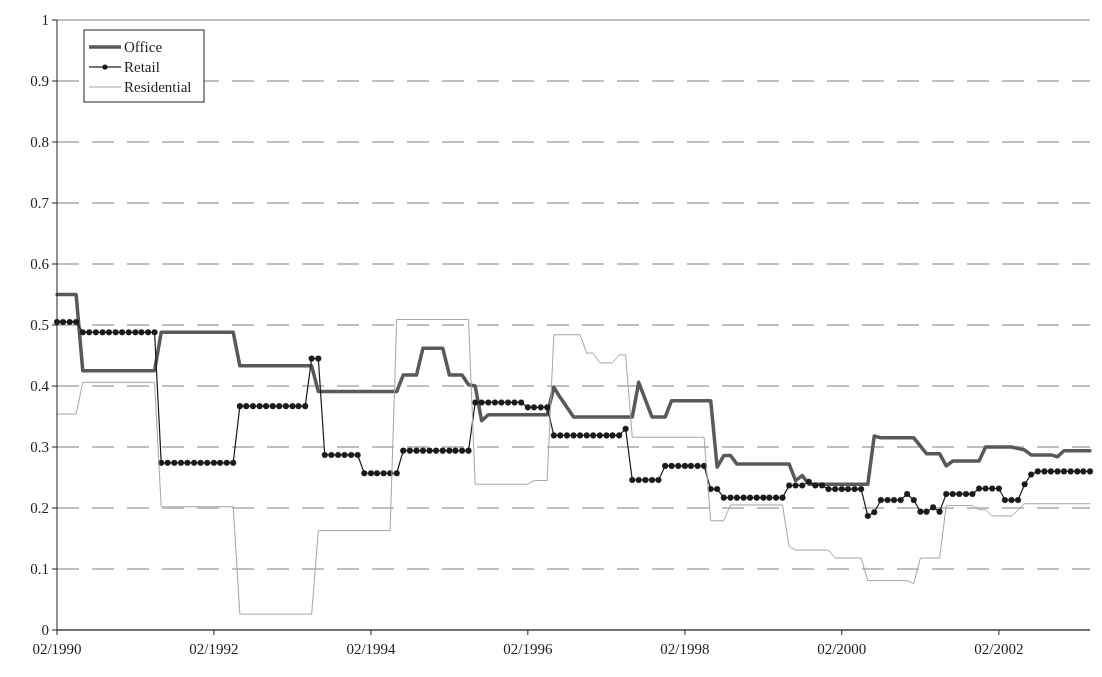 This screenshot has height=677, width=1102. I want to click on y-tick-label: 0.7, so click(40, 203).